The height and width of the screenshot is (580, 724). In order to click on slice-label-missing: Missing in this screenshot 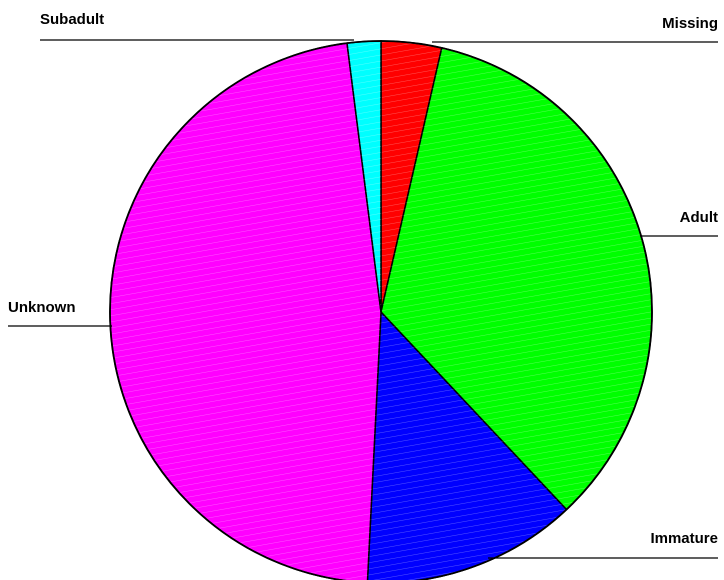, I will do `click(690, 23)`.